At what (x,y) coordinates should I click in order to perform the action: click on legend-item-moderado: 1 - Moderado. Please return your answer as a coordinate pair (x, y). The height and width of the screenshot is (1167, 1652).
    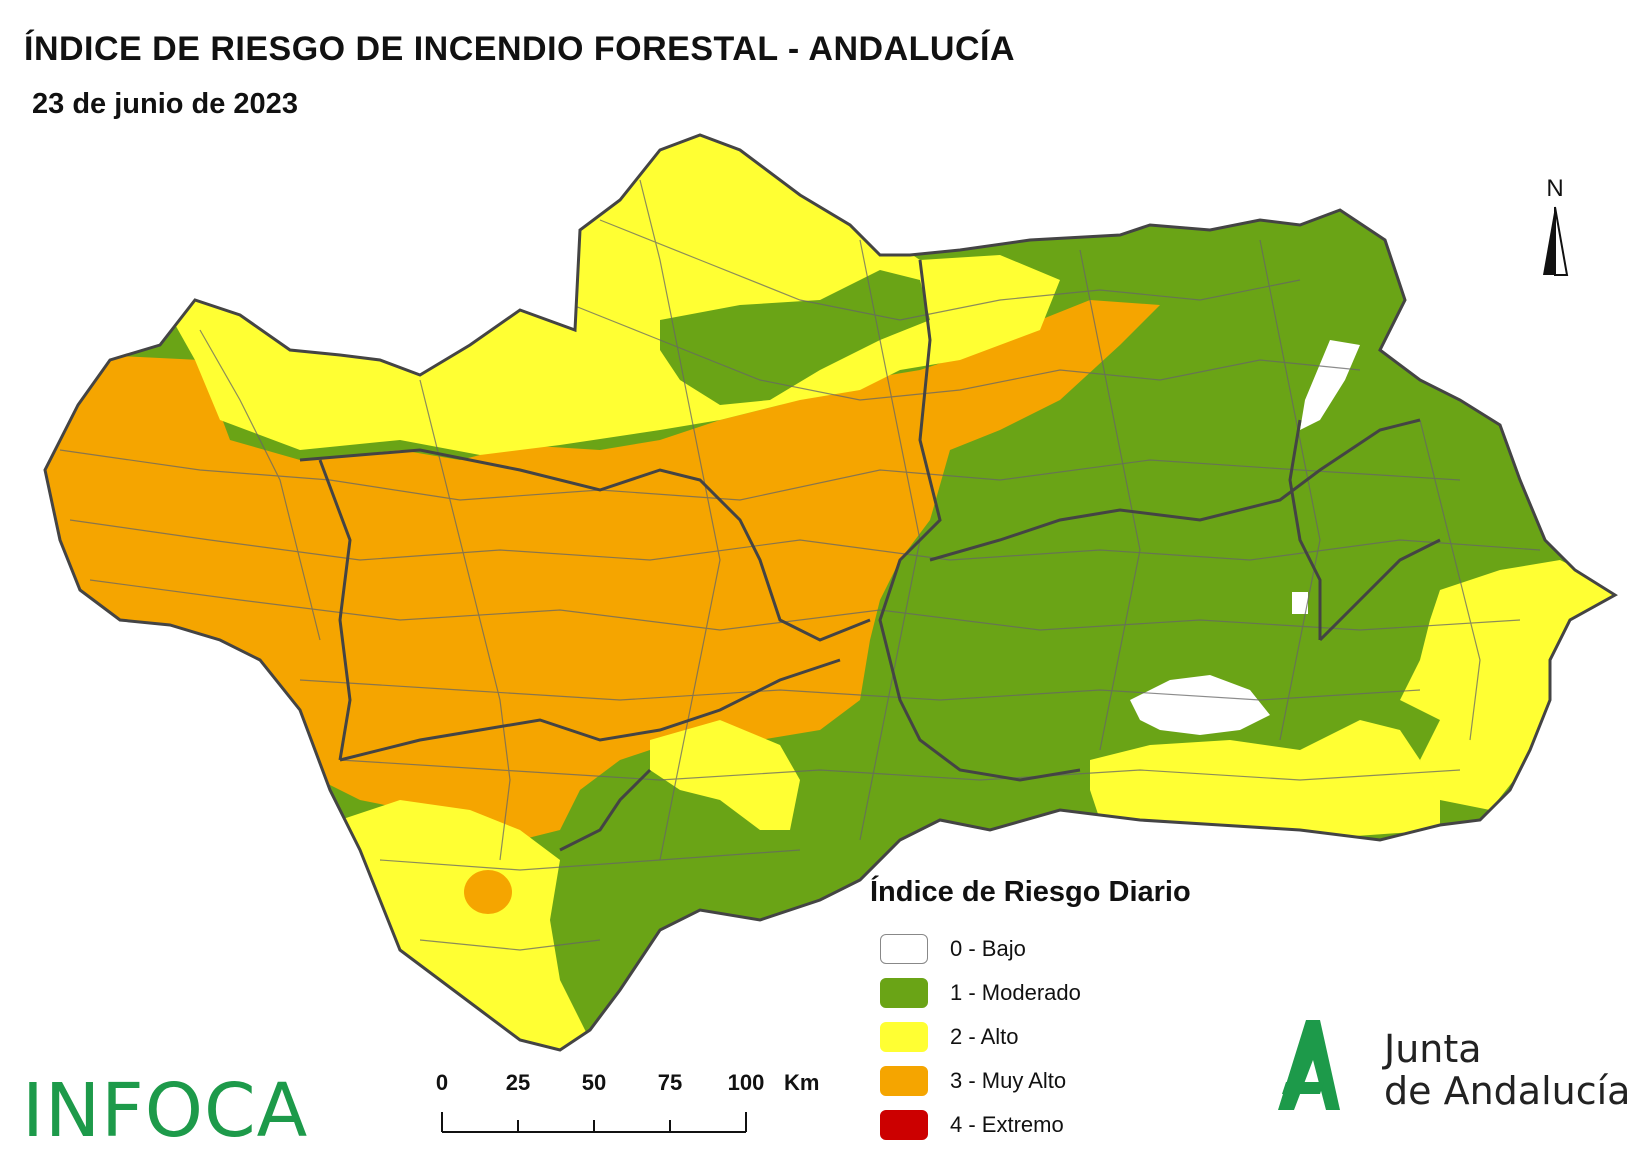
    Looking at the image, I should click on (1080, 993).